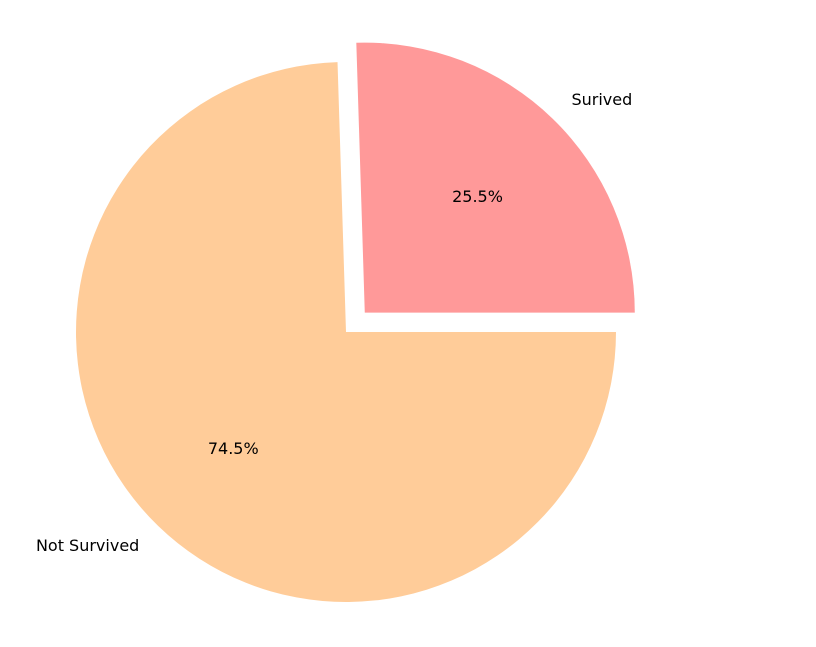 Image resolution: width=816 pixels, height=647 pixels. What do you see at coordinates (601, 99) in the screenshot?
I see `pie-category-label-0: Surived` at bounding box center [601, 99].